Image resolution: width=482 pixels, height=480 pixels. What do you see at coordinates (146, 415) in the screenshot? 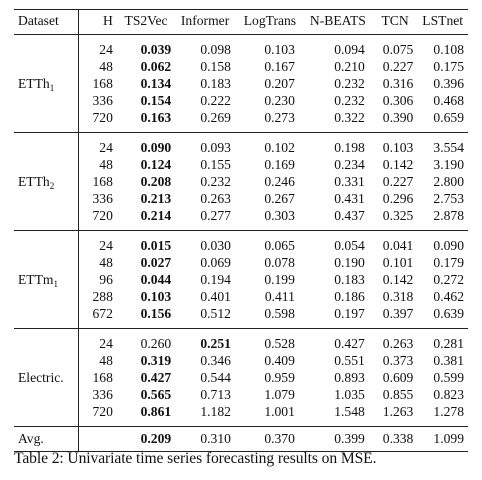
I see `value-cell: 0.861` at bounding box center [146, 415].